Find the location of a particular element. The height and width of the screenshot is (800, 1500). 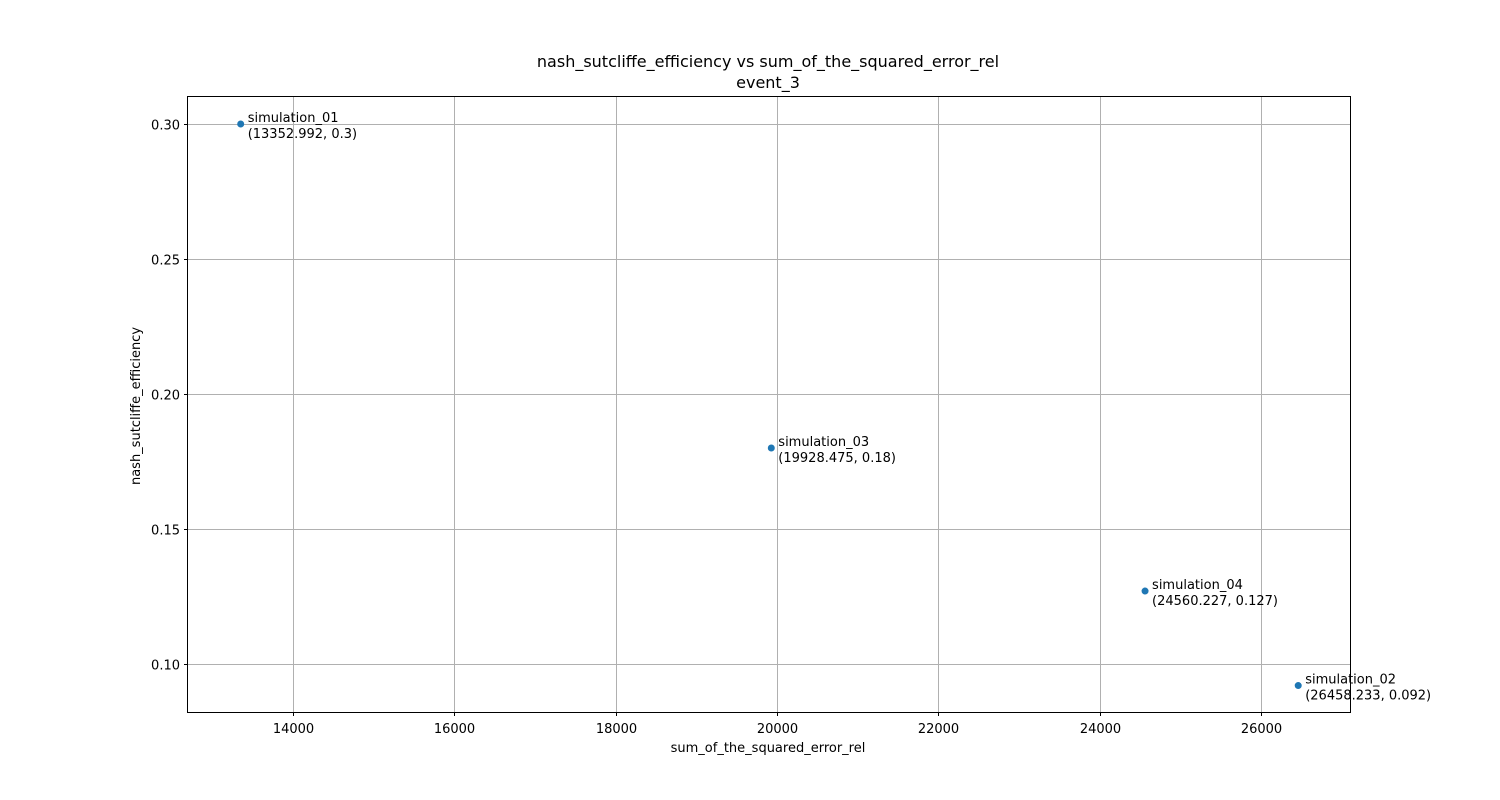

point-name-label: simulation_01 is located at coordinates (293, 118).